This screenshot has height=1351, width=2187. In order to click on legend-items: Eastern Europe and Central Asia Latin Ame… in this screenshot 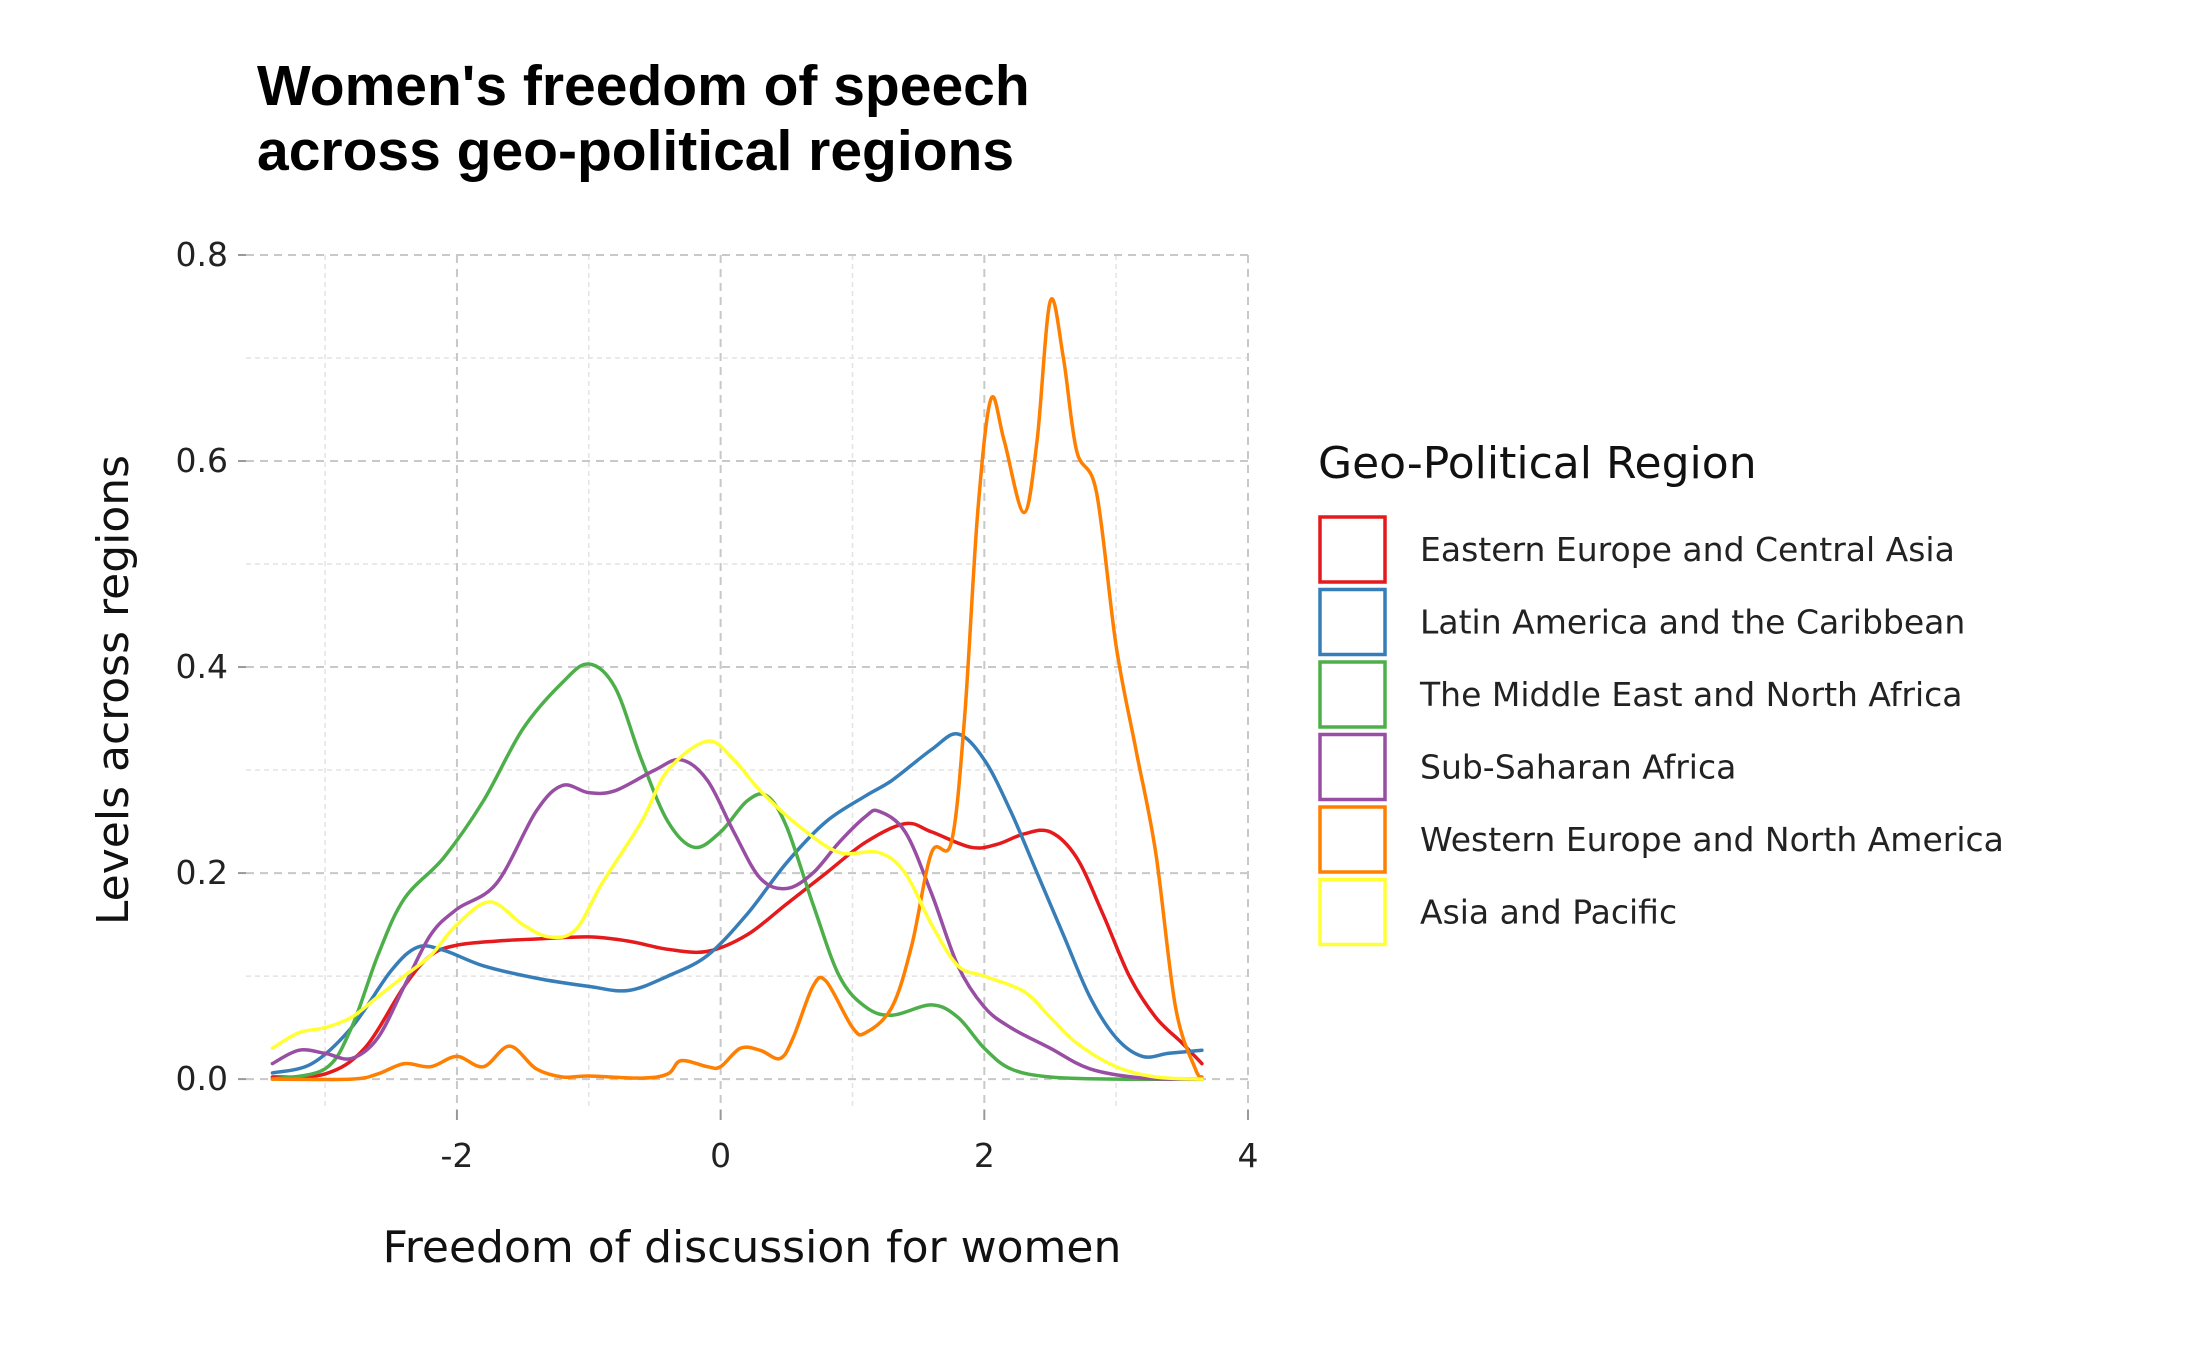, I will do `click(1661, 731)`.